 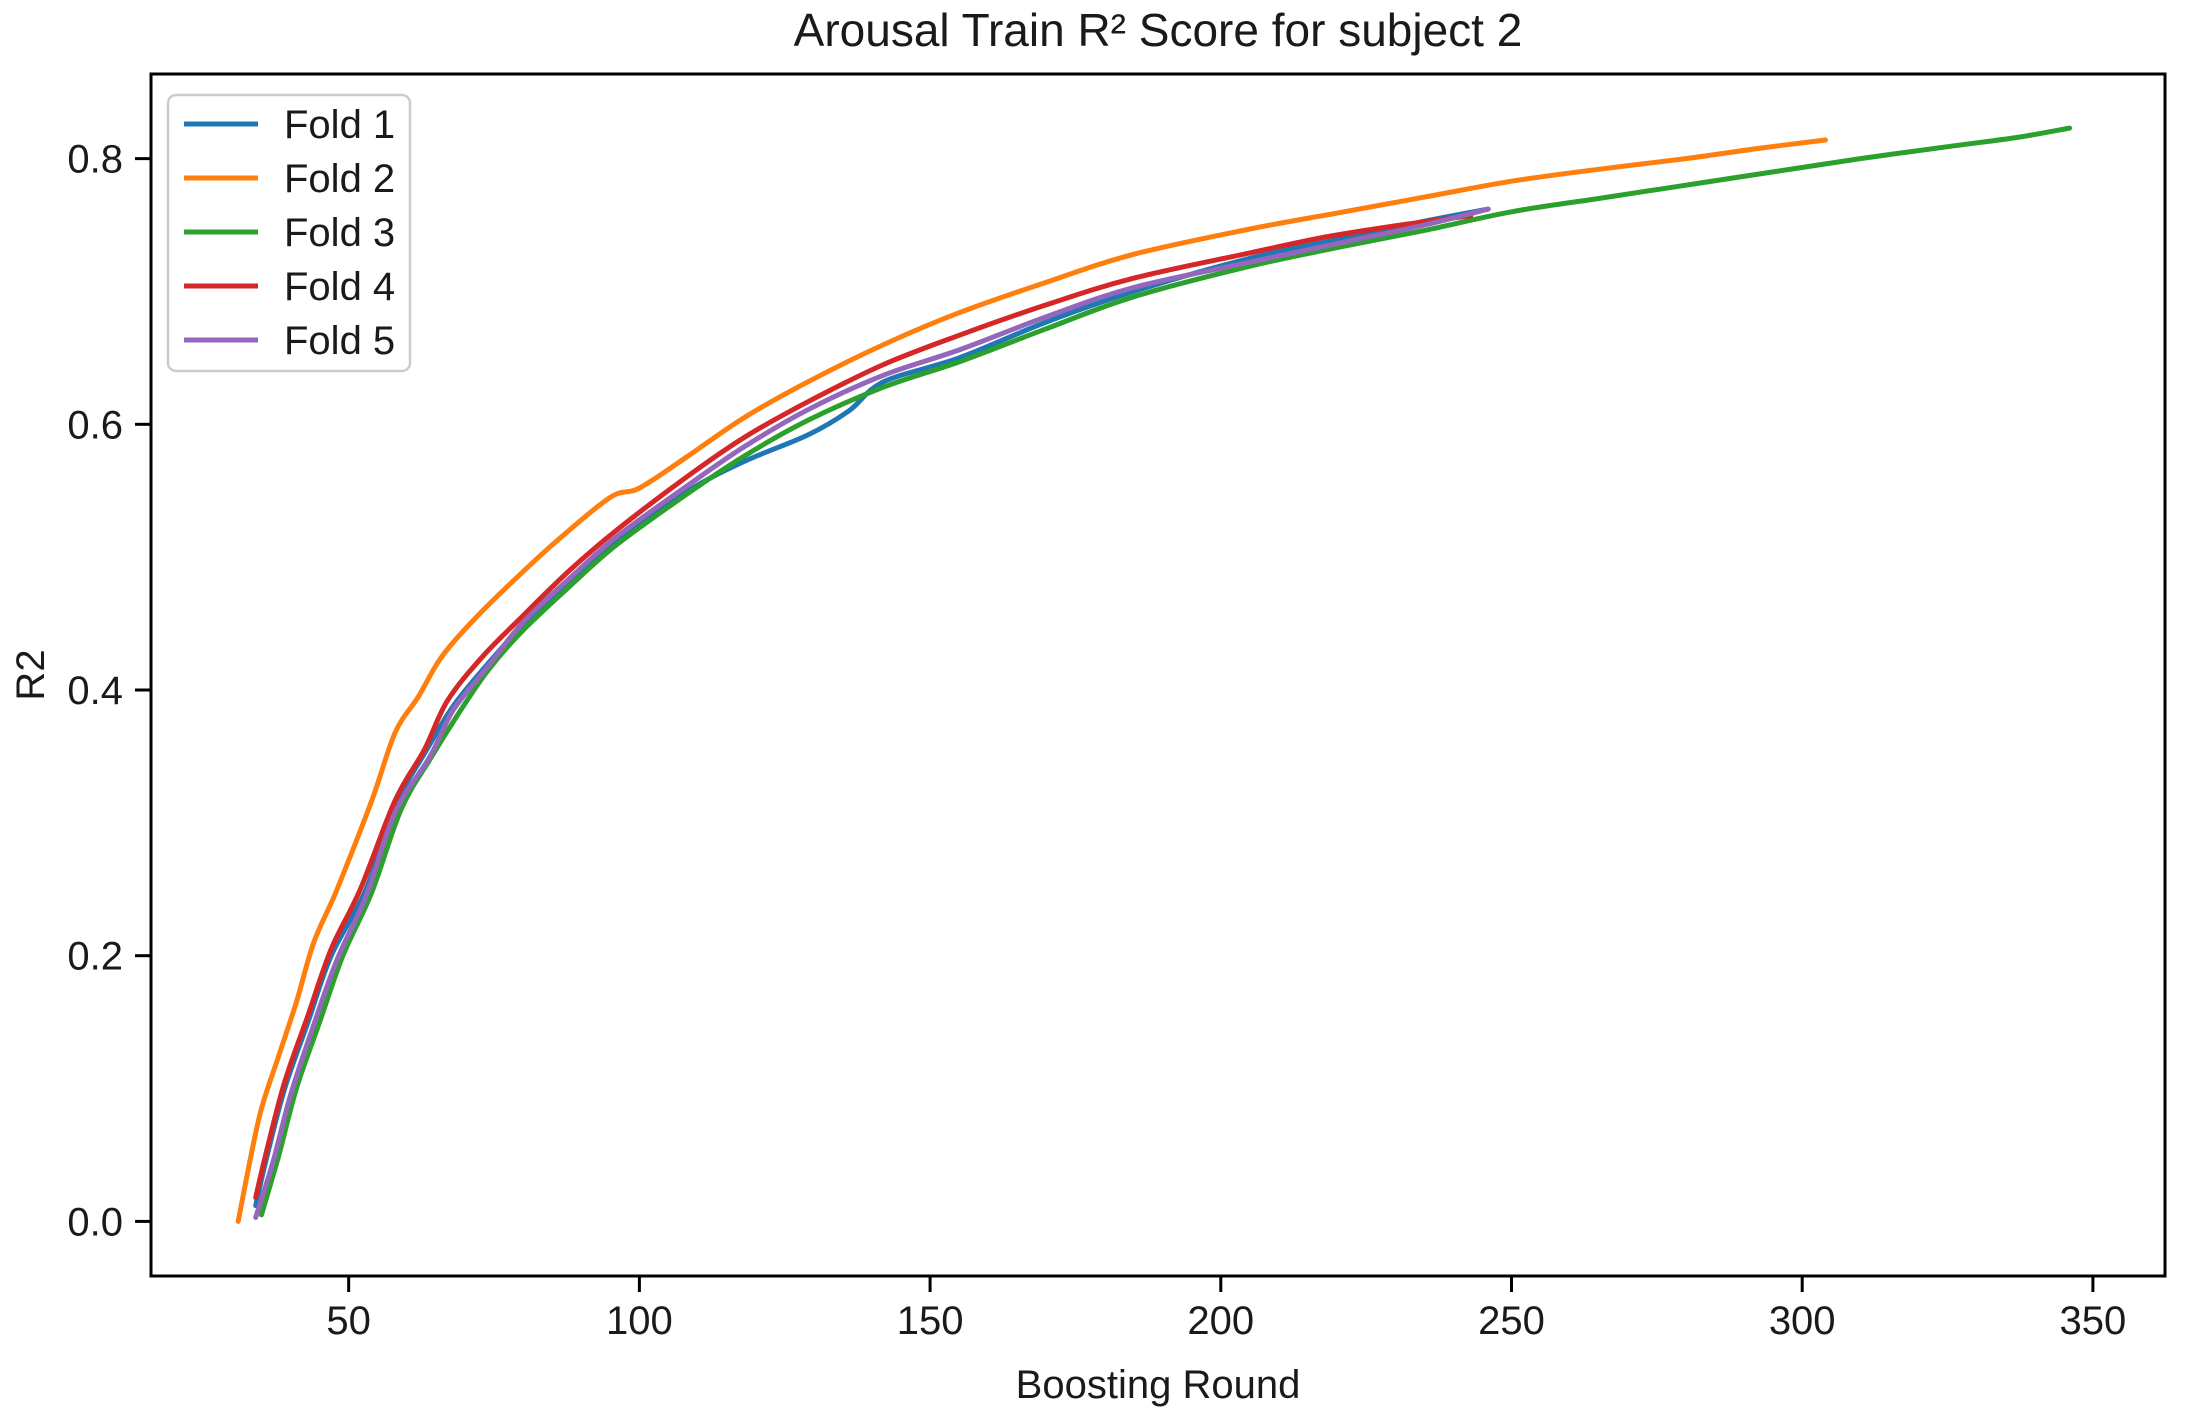 I want to click on legend-item-fold-1: Fold 1, so click(x=289, y=125).